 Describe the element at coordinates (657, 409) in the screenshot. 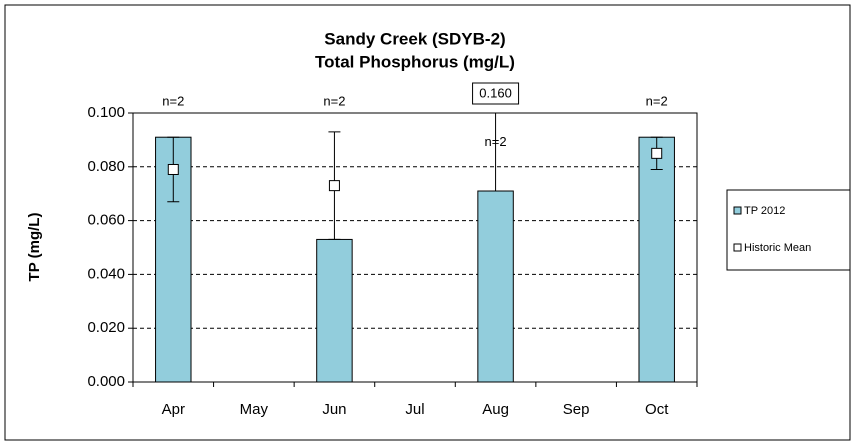

I see `x-tick-label: Oct` at that location.